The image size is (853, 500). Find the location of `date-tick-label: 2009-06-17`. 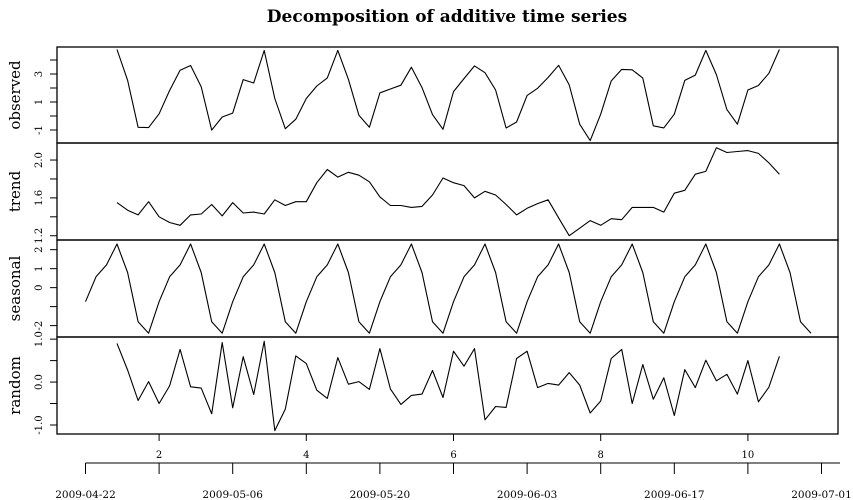

date-tick-label: 2009-06-17 is located at coordinates (674, 494).